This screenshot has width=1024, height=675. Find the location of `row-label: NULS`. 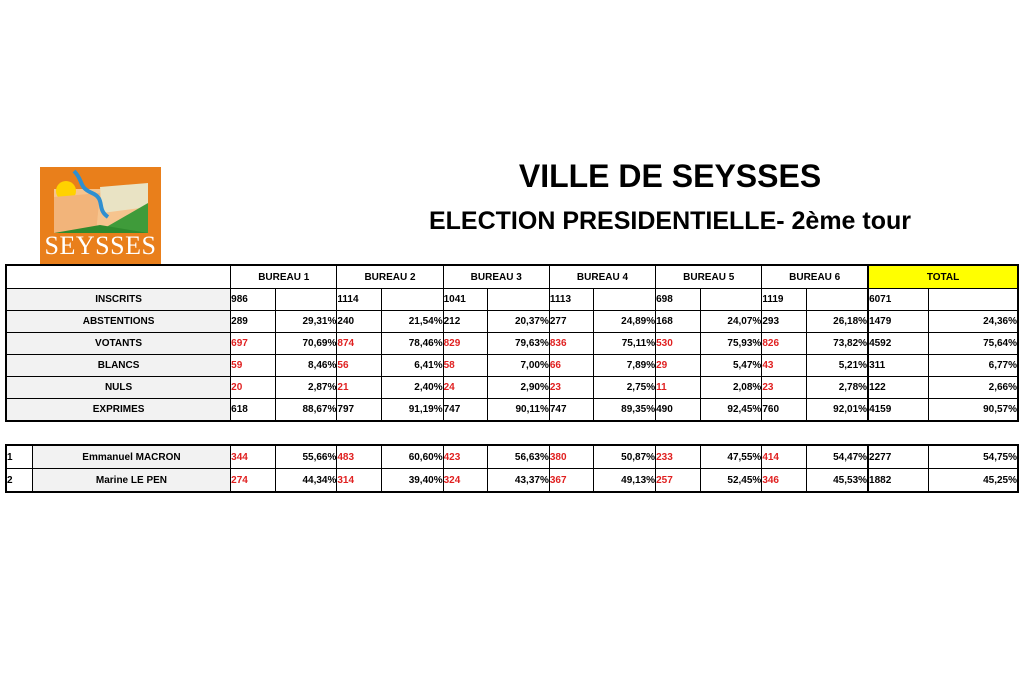

row-label: NULS is located at coordinates (118, 387).